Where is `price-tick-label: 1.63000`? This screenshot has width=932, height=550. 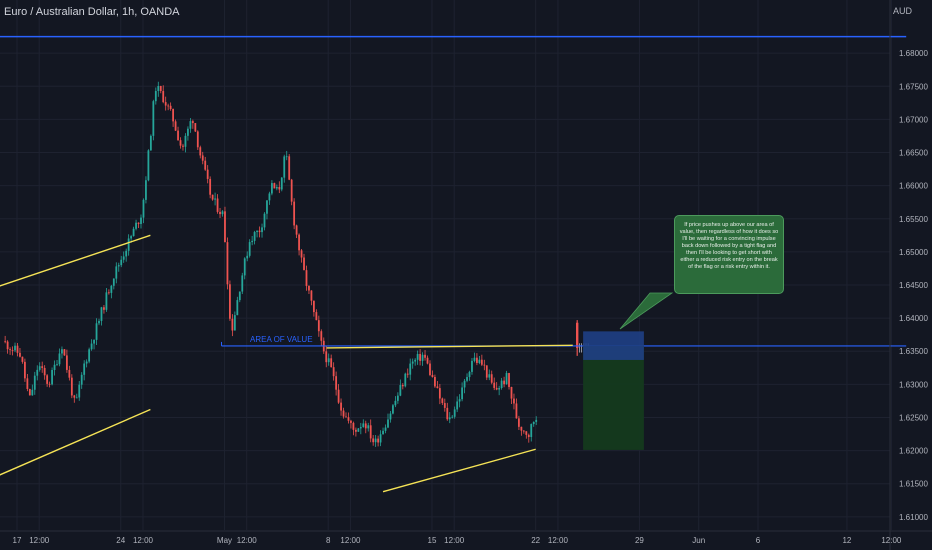
price-tick-label: 1.63000 is located at coordinates (913, 384).